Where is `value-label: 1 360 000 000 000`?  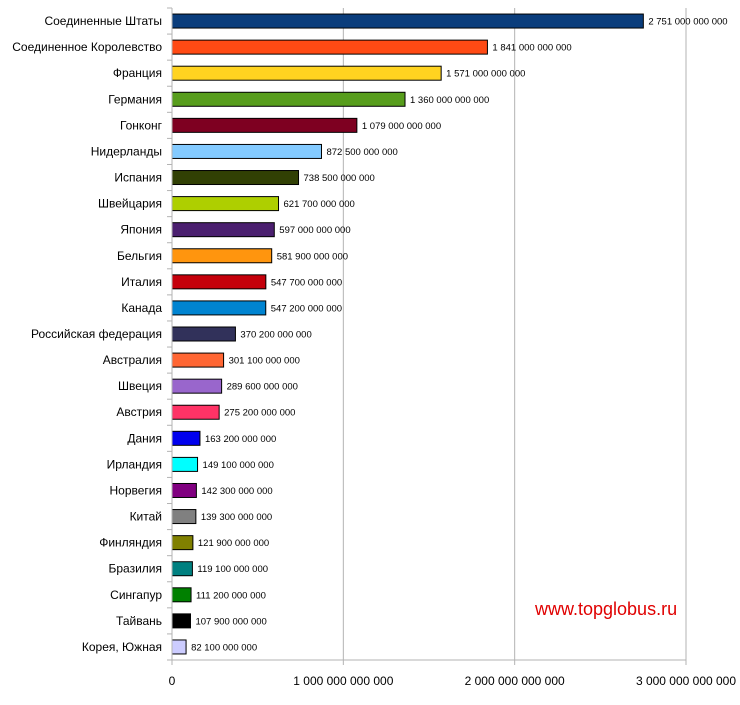
value-label: 1 360 000 000 000 is located at coordinates (449, 100).